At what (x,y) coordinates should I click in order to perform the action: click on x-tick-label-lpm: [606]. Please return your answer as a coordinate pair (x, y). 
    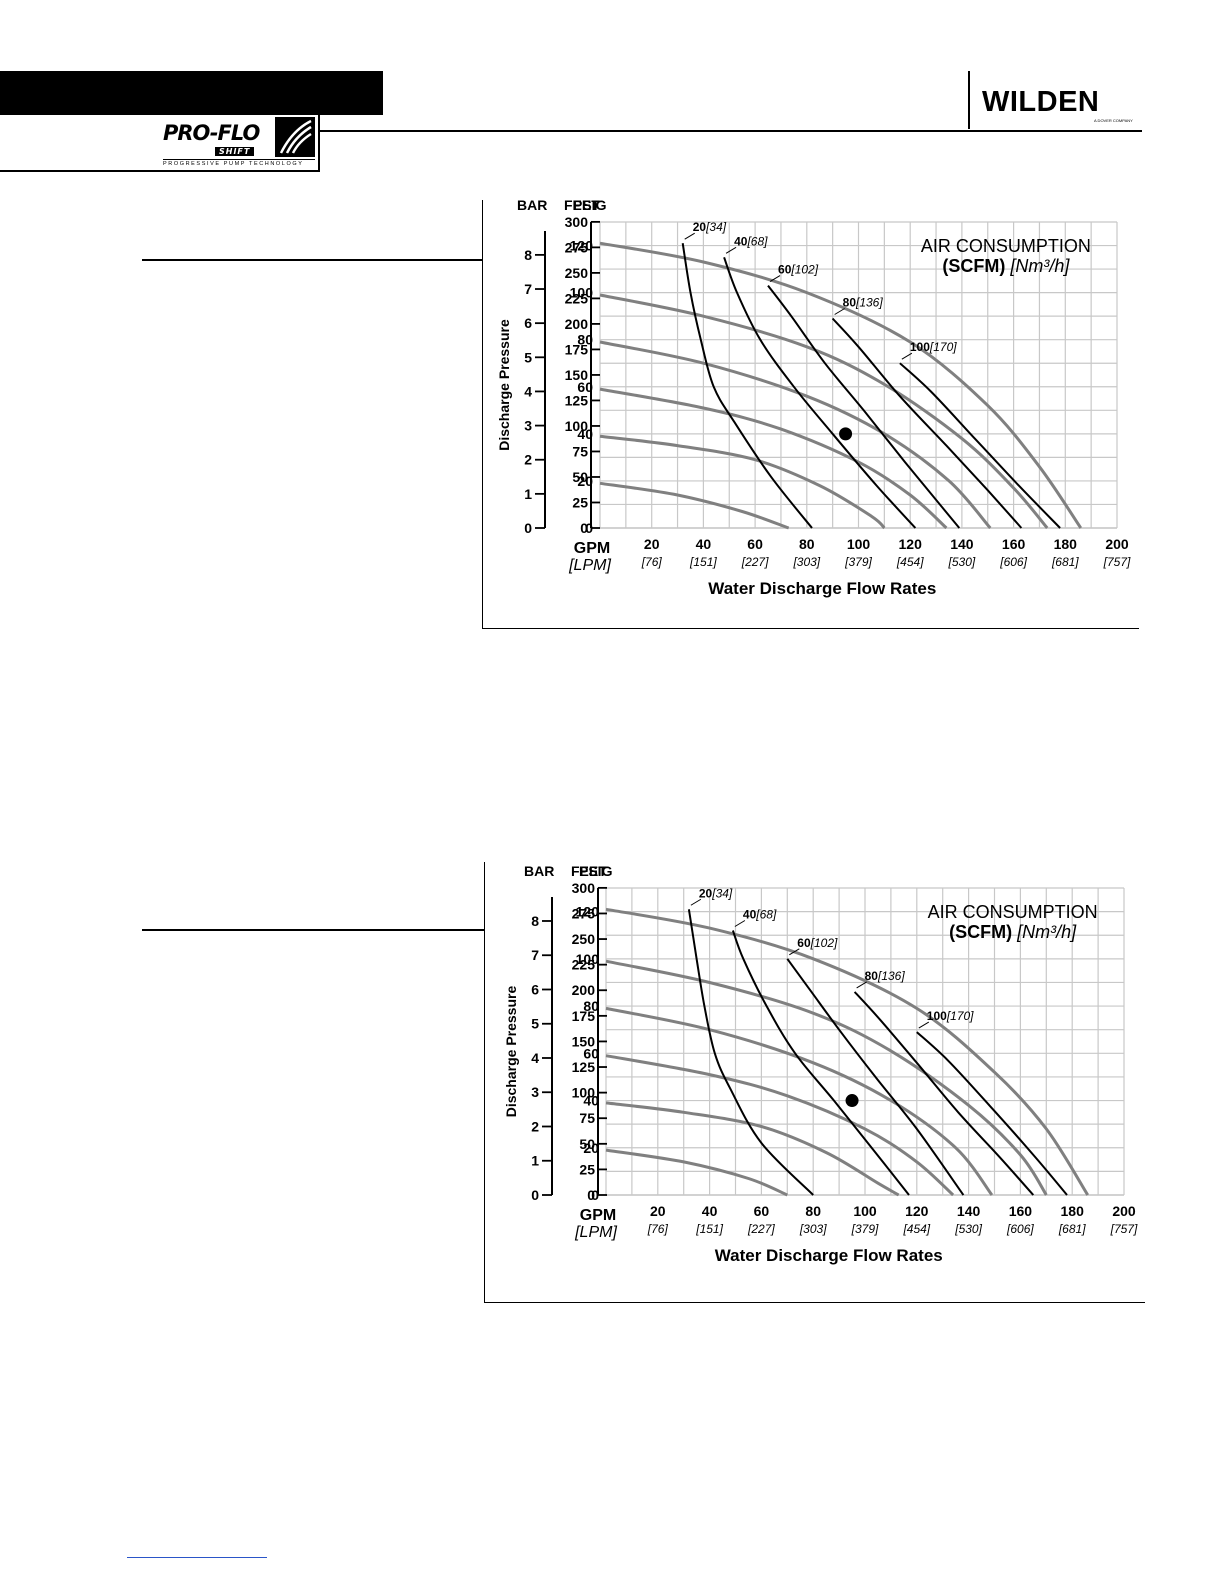
    Looking at the image, I should click on (1020, 1229).